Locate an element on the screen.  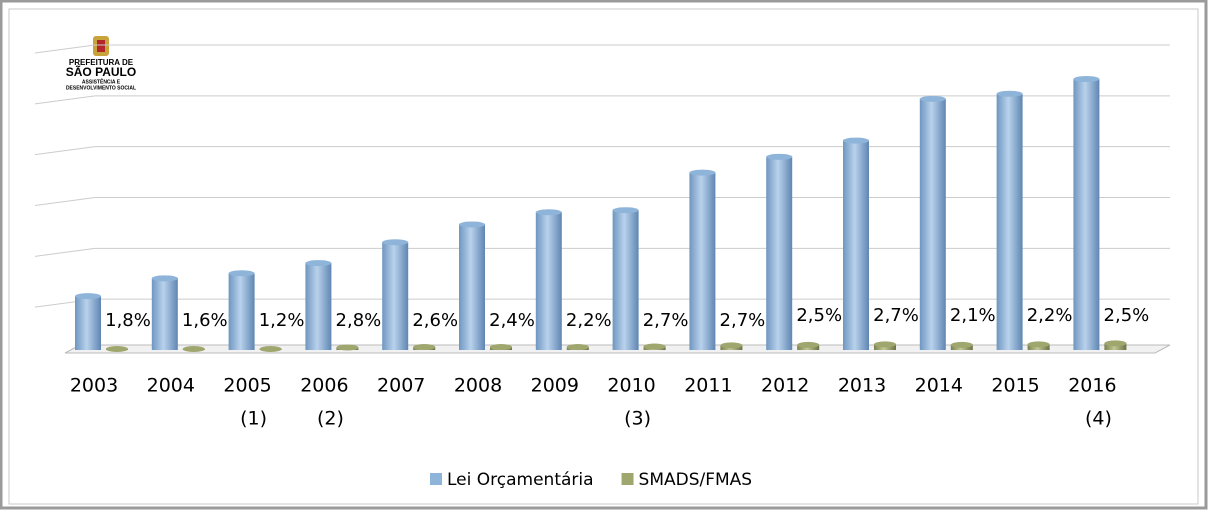
share-label: 1,6% is located at coordinates (205, 320).